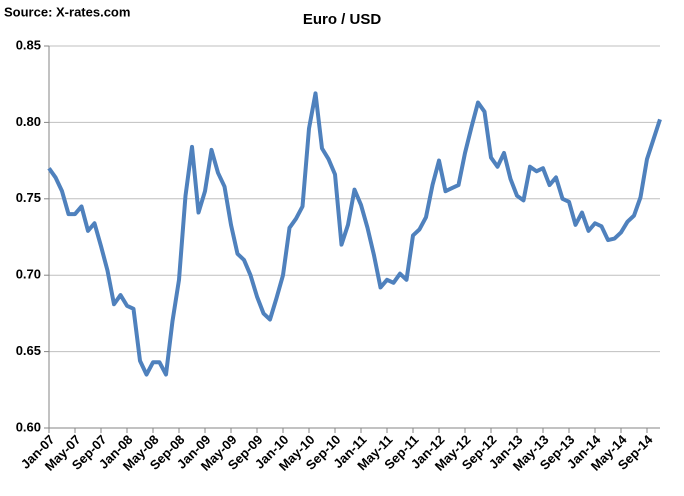  Describe the element at coordinates (67, 11) in the screenshot. I see `source-note: Source: X-rates.com` at that location.